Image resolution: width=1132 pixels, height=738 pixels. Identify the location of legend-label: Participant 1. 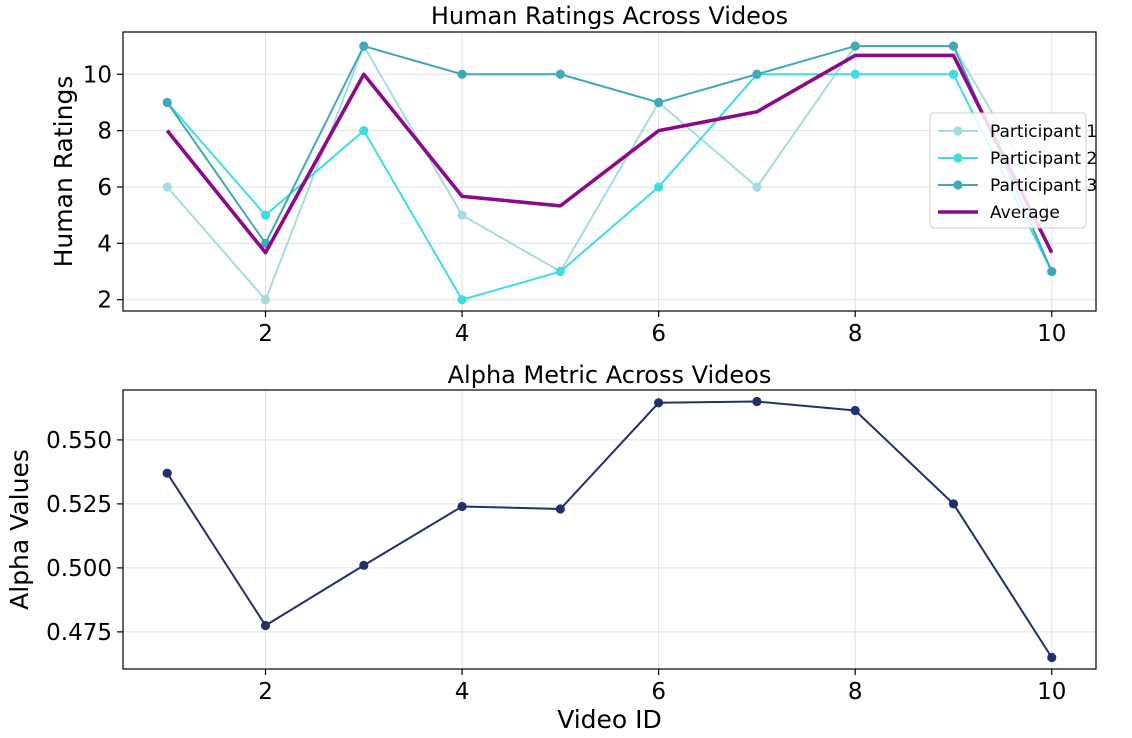
(1043, 132).